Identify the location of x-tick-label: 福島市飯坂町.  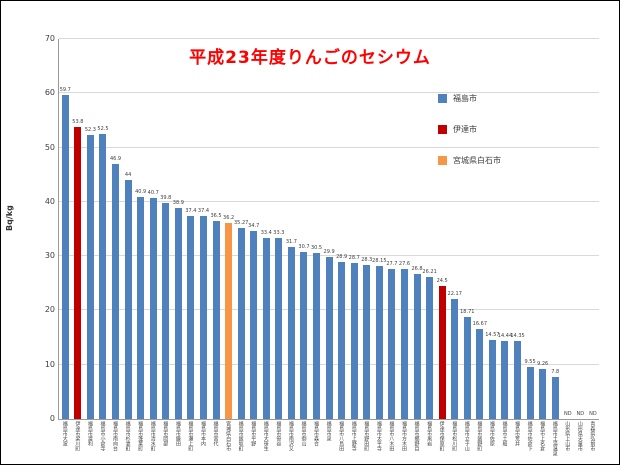
(240, 436).